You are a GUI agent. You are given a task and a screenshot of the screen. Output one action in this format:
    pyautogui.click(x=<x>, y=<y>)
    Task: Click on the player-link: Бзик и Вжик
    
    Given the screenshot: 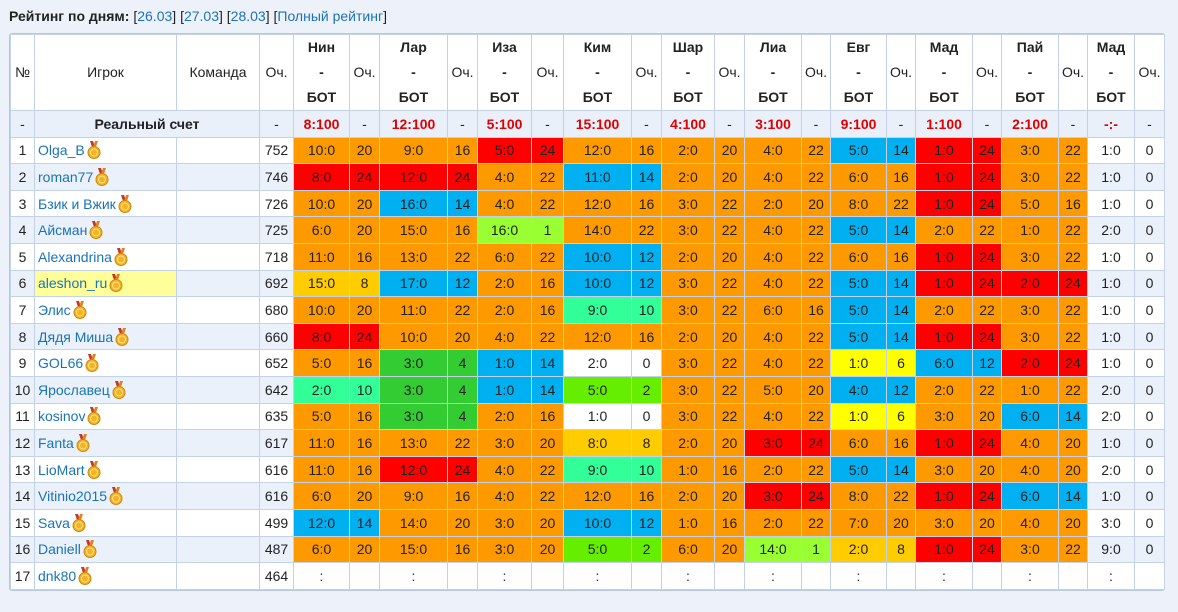 What is the action you would take?
    pyautogui.click(x=77, y=203)
    